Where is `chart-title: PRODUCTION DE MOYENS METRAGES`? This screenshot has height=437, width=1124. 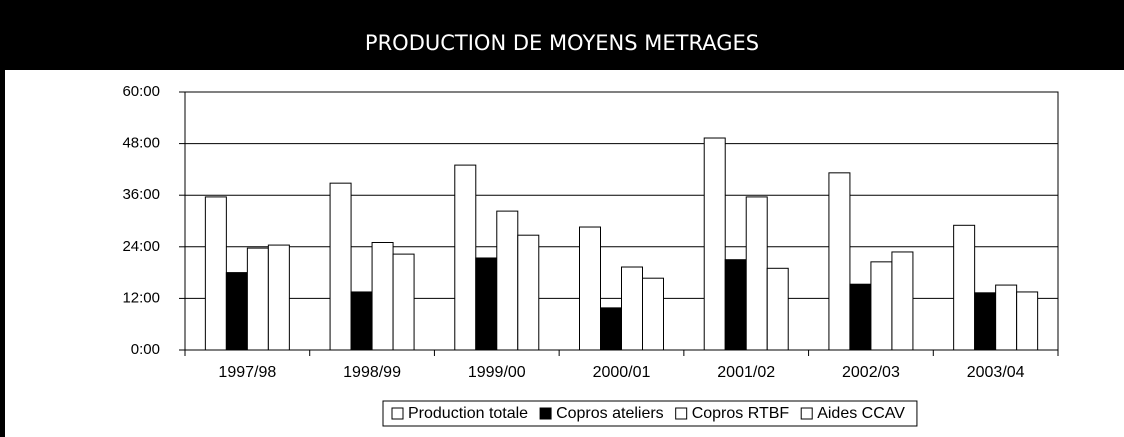
chart-title: PRODUCTION DE MOYENS METRAGES is located at coordinates (562, 43).